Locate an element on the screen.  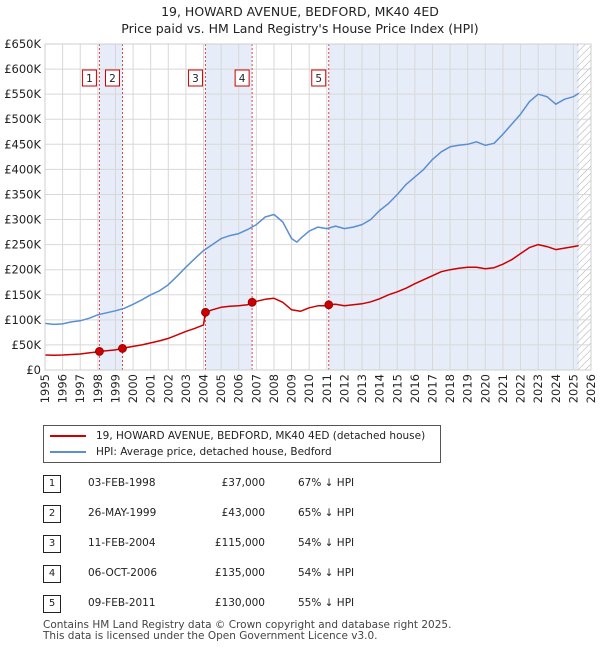
x-tick-label: 1999 is located at coordinates (115, 388).